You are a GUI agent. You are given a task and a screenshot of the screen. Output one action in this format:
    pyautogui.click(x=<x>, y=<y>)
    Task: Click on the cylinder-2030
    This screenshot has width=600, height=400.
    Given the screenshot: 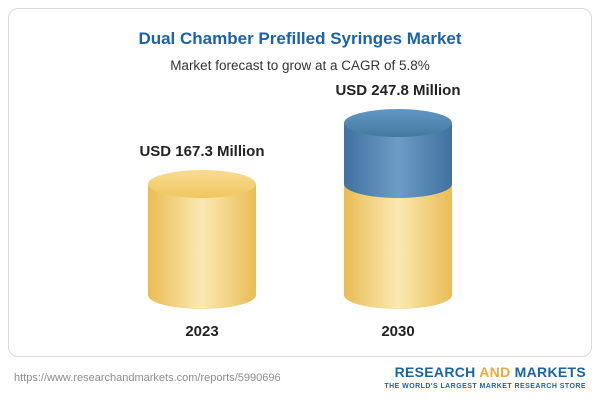 What is the action you would take?
    pyautogui.click(x=398, y=209)
    